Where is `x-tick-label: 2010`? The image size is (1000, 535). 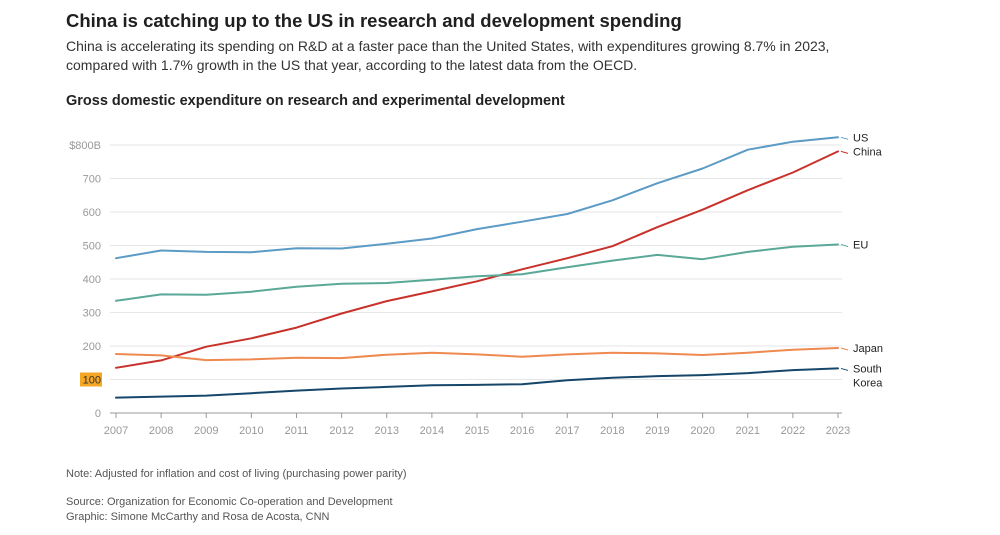 x-tick-label: 2010 is located at coordinates (251, 431).